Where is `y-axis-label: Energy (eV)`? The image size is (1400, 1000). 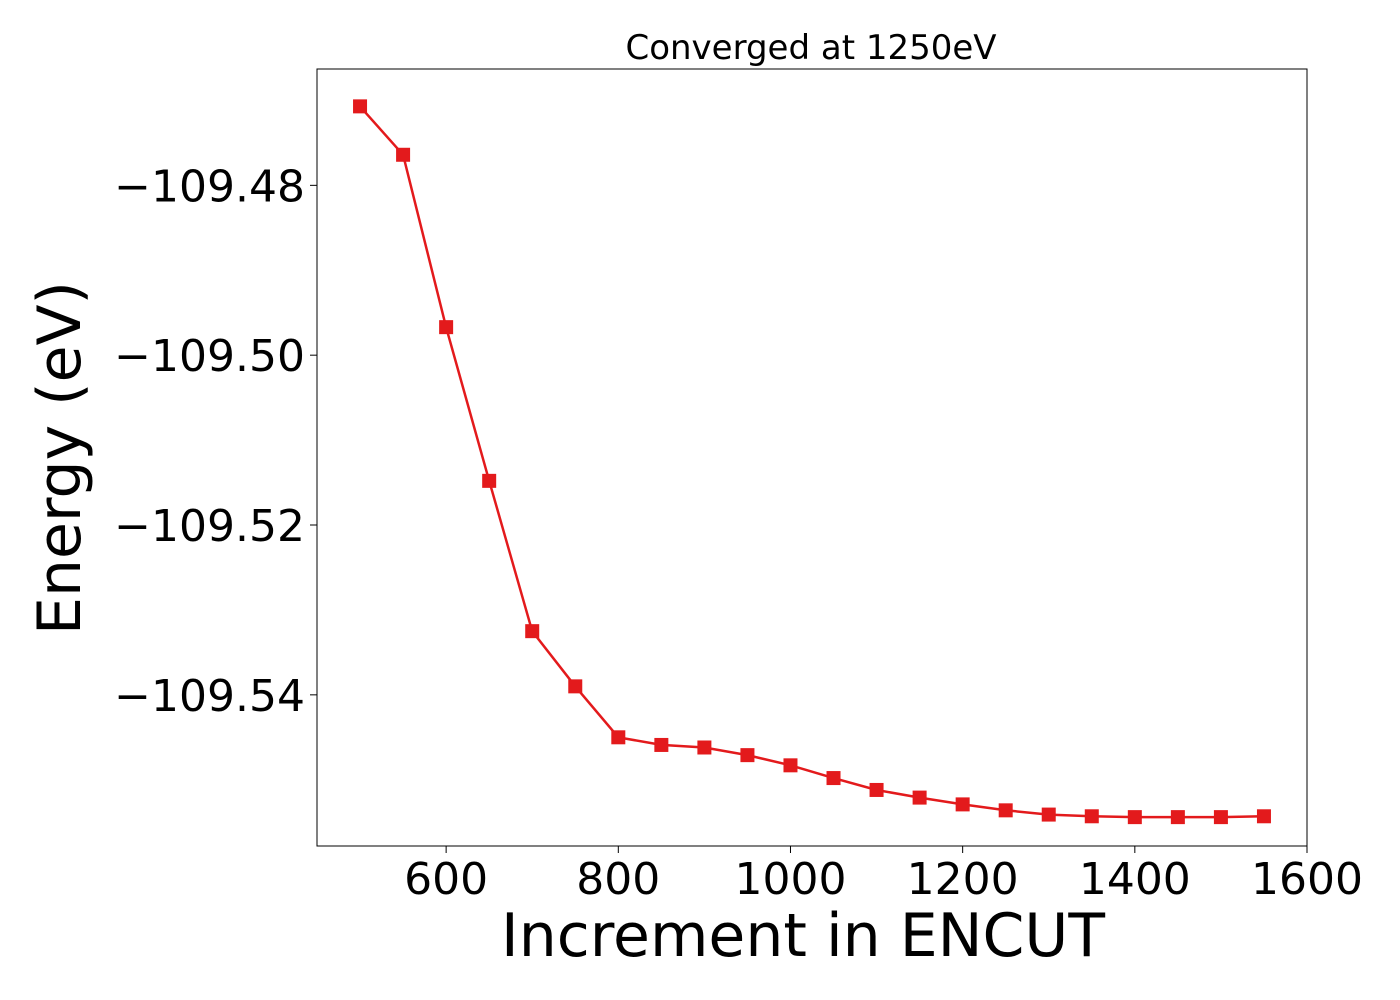 y-axis-label: Energy (eV) is located at coordinates (60, 458).